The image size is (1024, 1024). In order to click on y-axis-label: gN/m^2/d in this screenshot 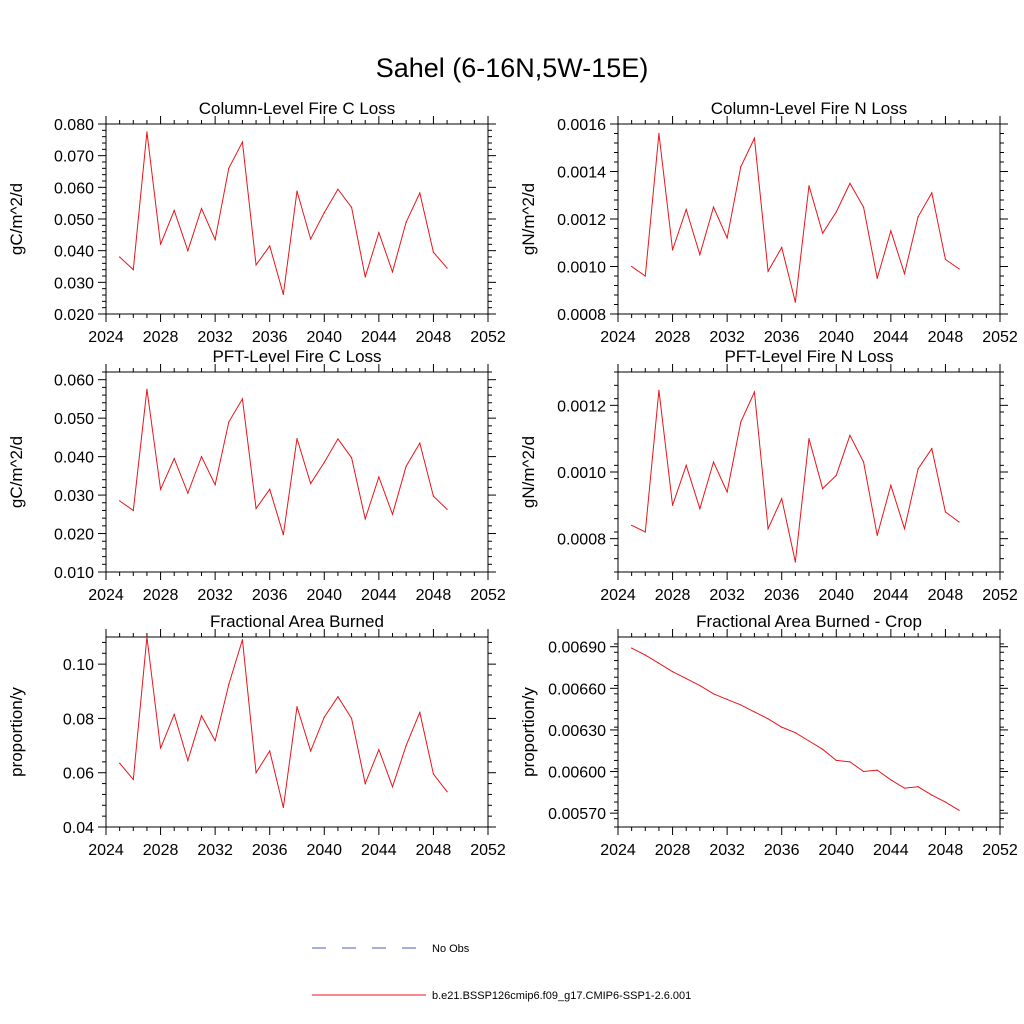, I will do `click(528, 472)`.